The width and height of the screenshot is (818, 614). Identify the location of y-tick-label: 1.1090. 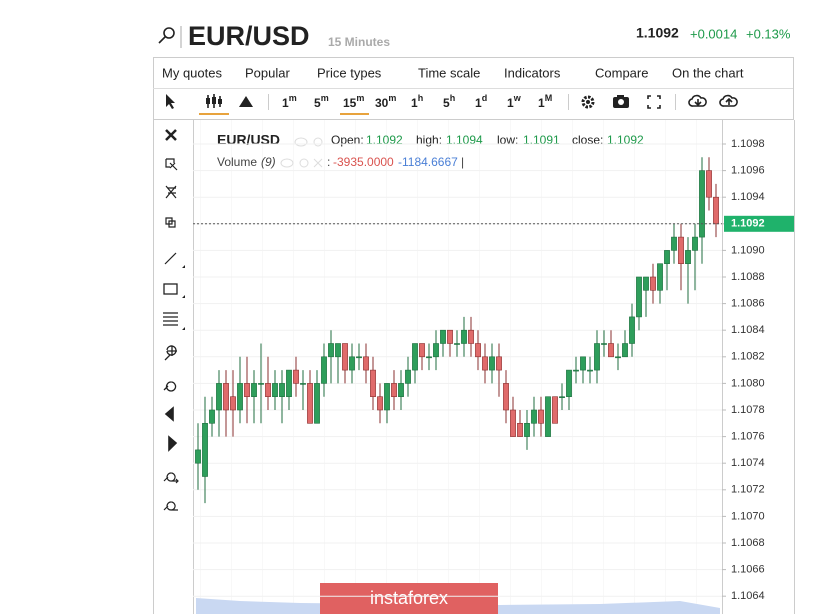
(748, 250).